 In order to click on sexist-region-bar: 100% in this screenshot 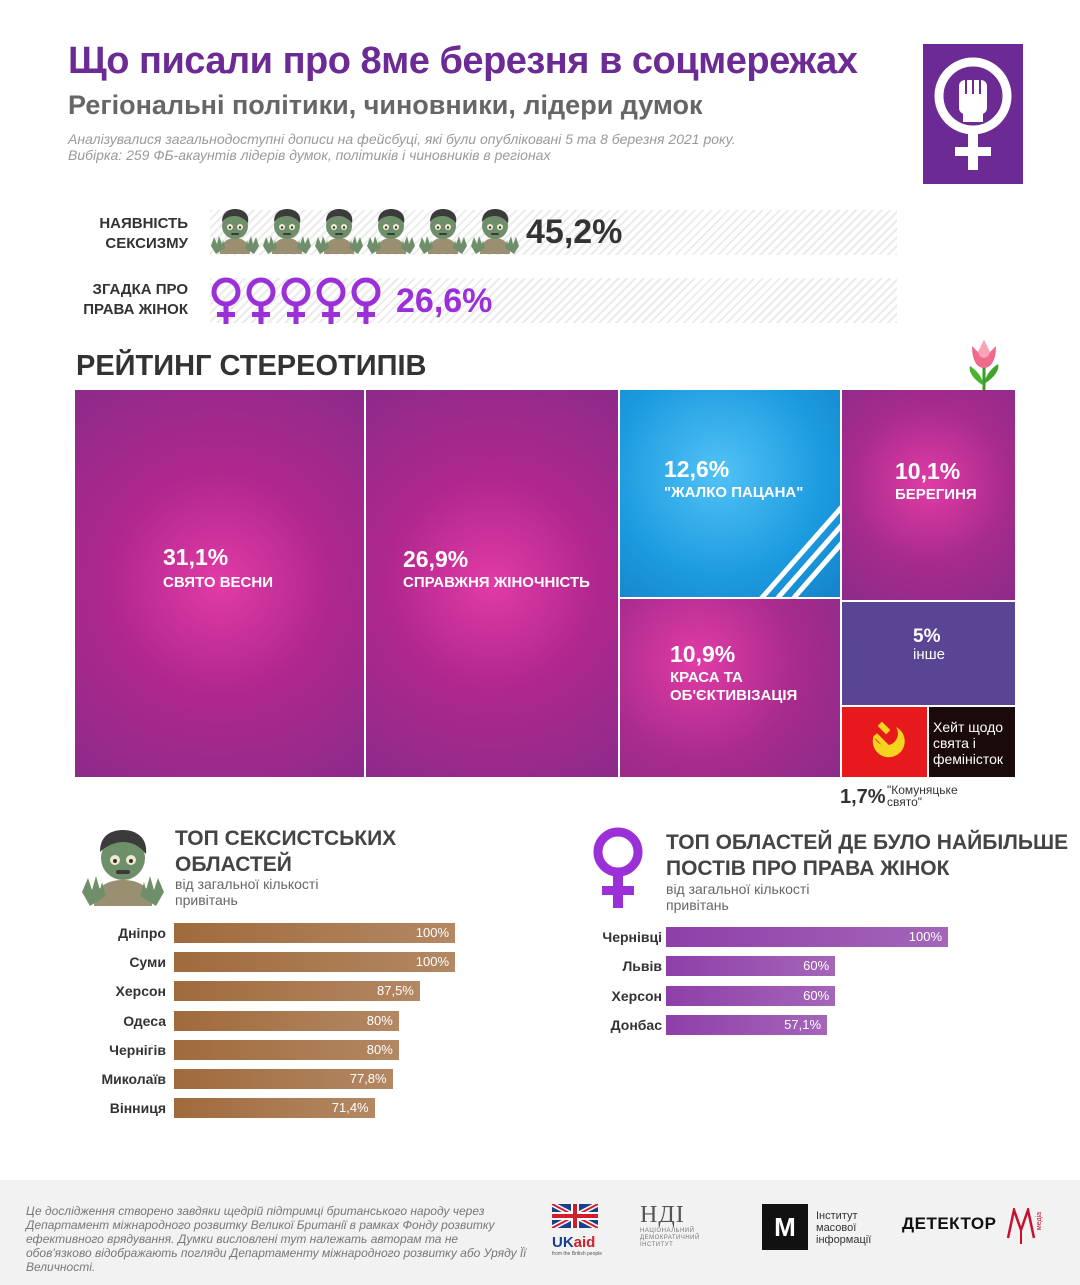, I will do `click(314, 933)`.